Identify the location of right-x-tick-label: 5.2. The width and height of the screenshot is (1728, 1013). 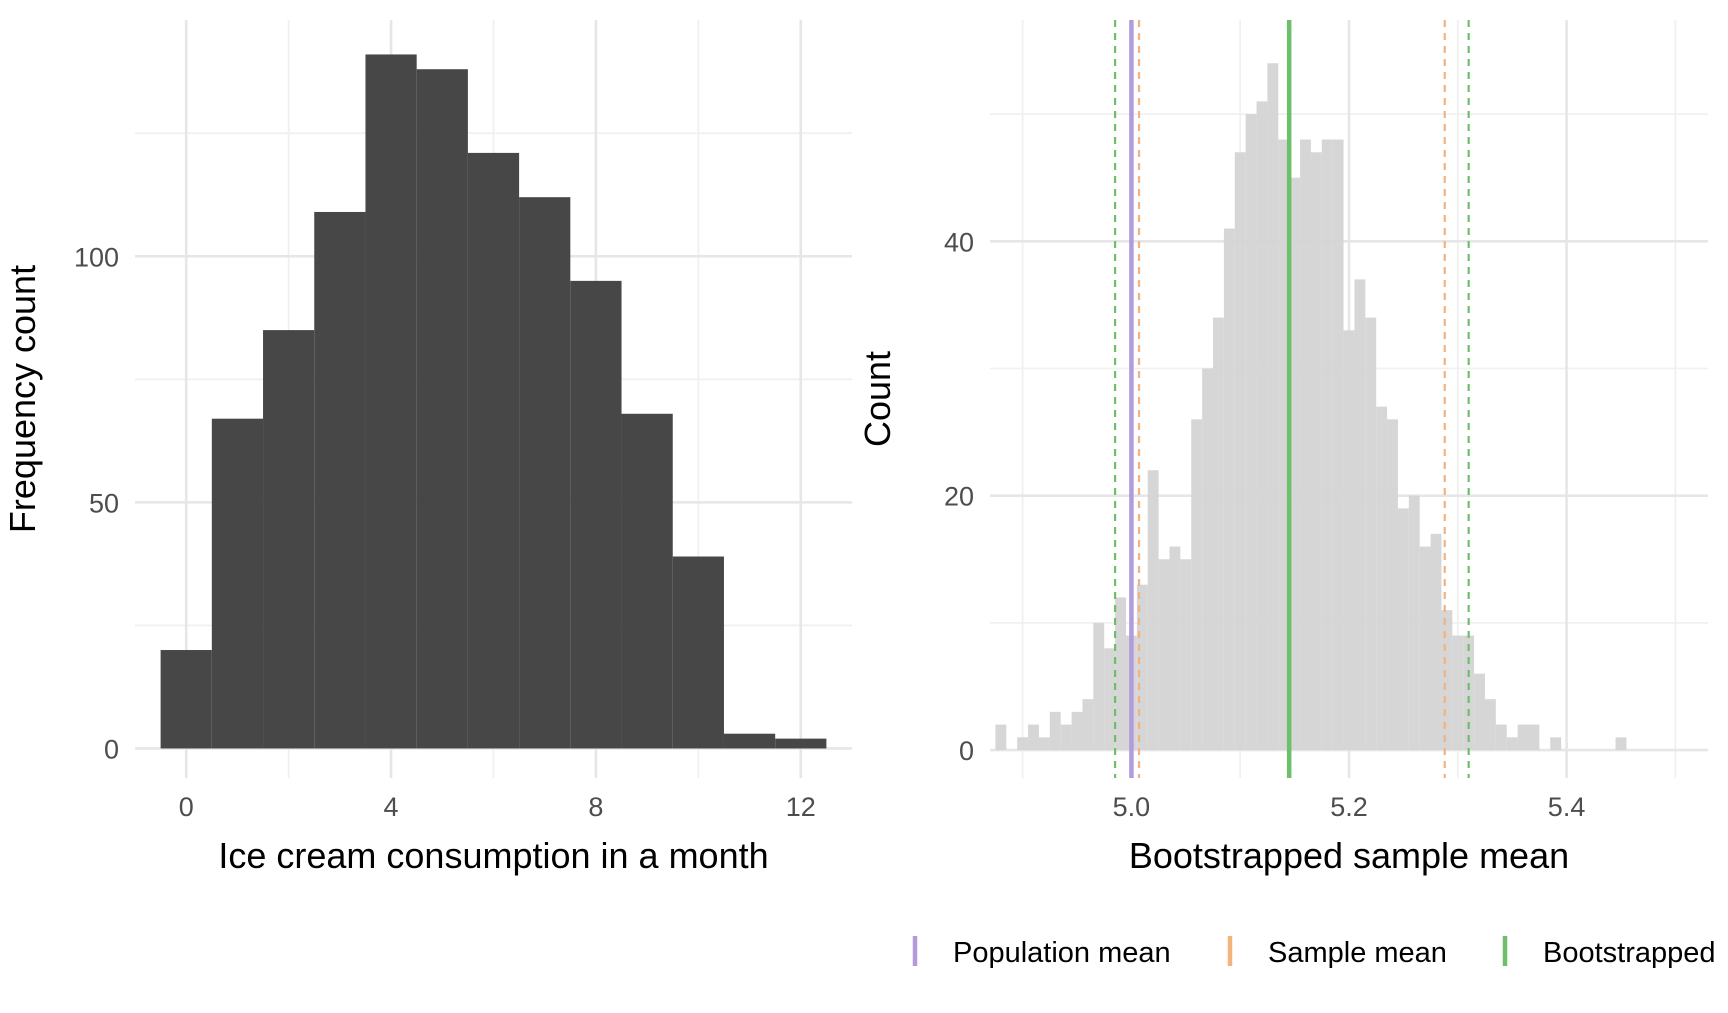
(1349, 807).